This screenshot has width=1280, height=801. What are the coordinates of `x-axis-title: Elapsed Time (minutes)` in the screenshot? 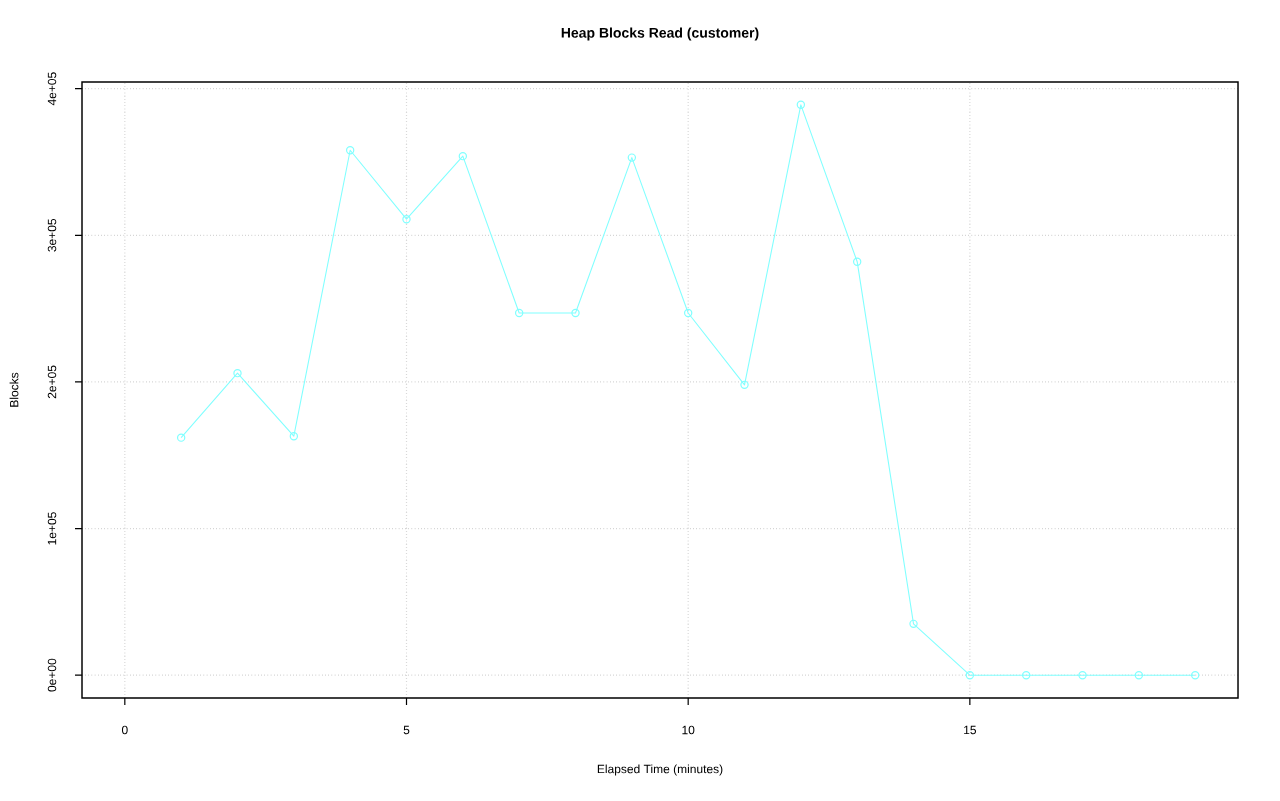 It's located at (660, 770).